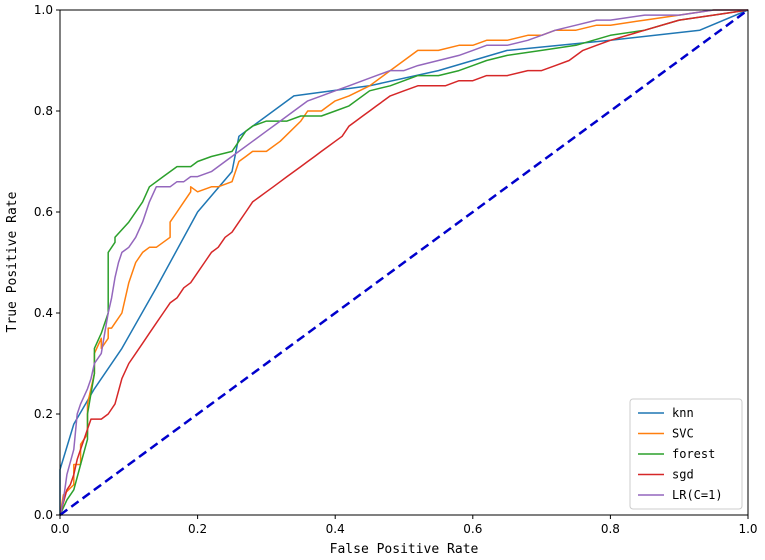 The height and width of the screenshot is (560, 765). What do you see at coordinates (43, 10) in the screenshot?
I see `y-tick-label: 1.0` at bounding box center [43, 10].